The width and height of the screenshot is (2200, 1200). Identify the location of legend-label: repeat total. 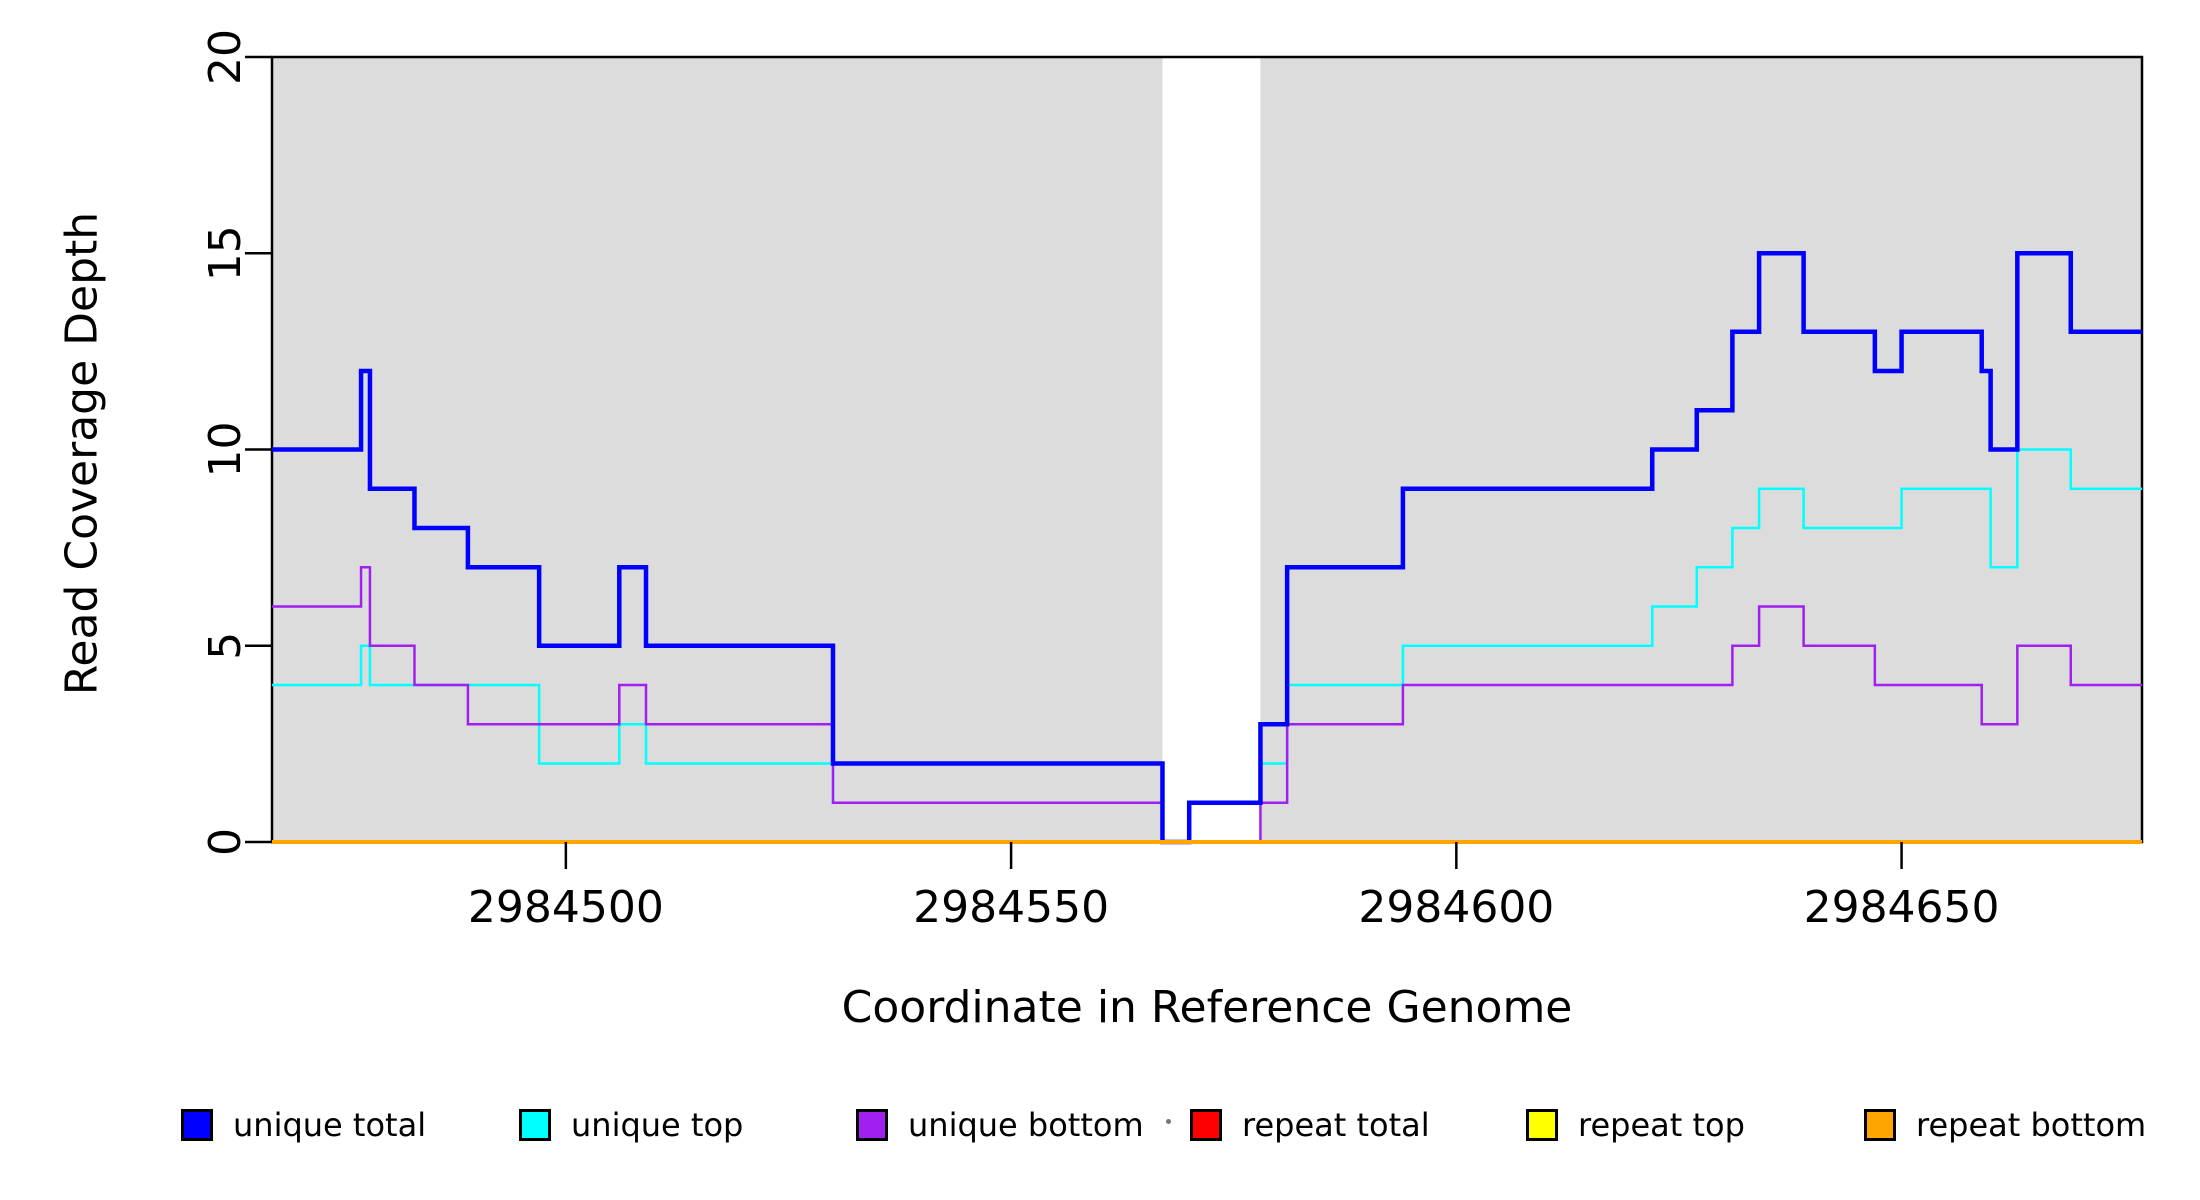
(1336, 1125).